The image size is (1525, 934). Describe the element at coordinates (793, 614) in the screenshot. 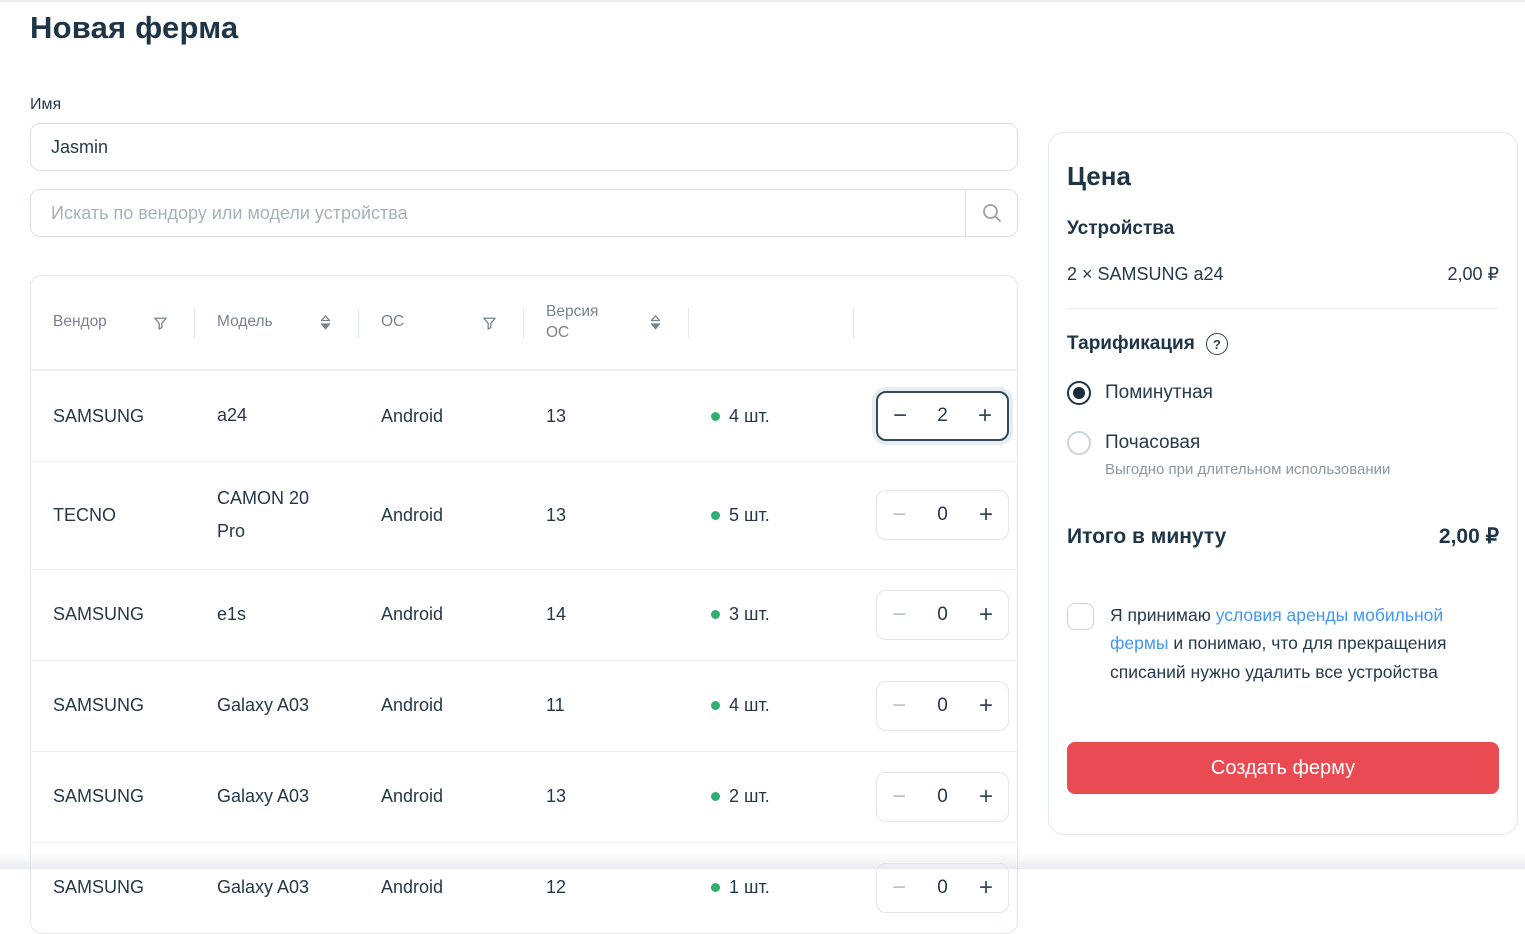

I see `availability-cell: 3 шт.` at that location.